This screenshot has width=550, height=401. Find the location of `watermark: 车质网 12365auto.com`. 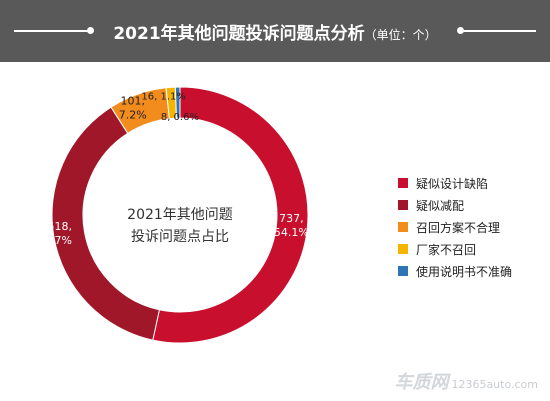

watermark: 车质网 12365auto.com is located at coordinates (466, 381).